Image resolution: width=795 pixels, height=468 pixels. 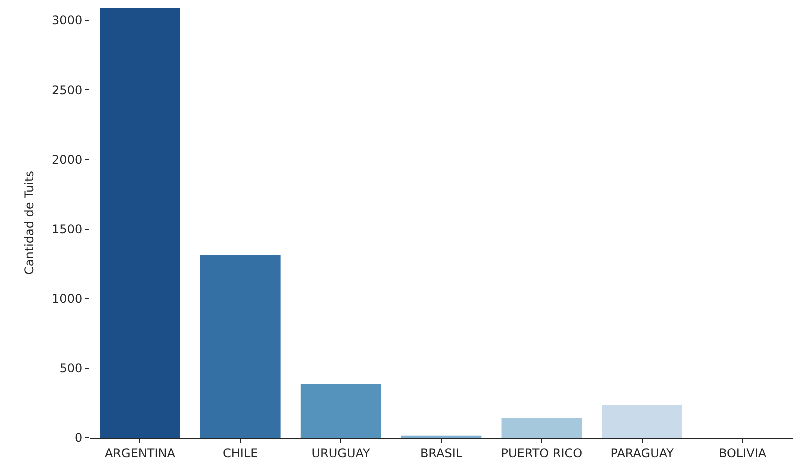 What do you see at coordinates (71, 369) in the screenshot?
I see `y-tick-label: 500` at bounding box center [71, 369].